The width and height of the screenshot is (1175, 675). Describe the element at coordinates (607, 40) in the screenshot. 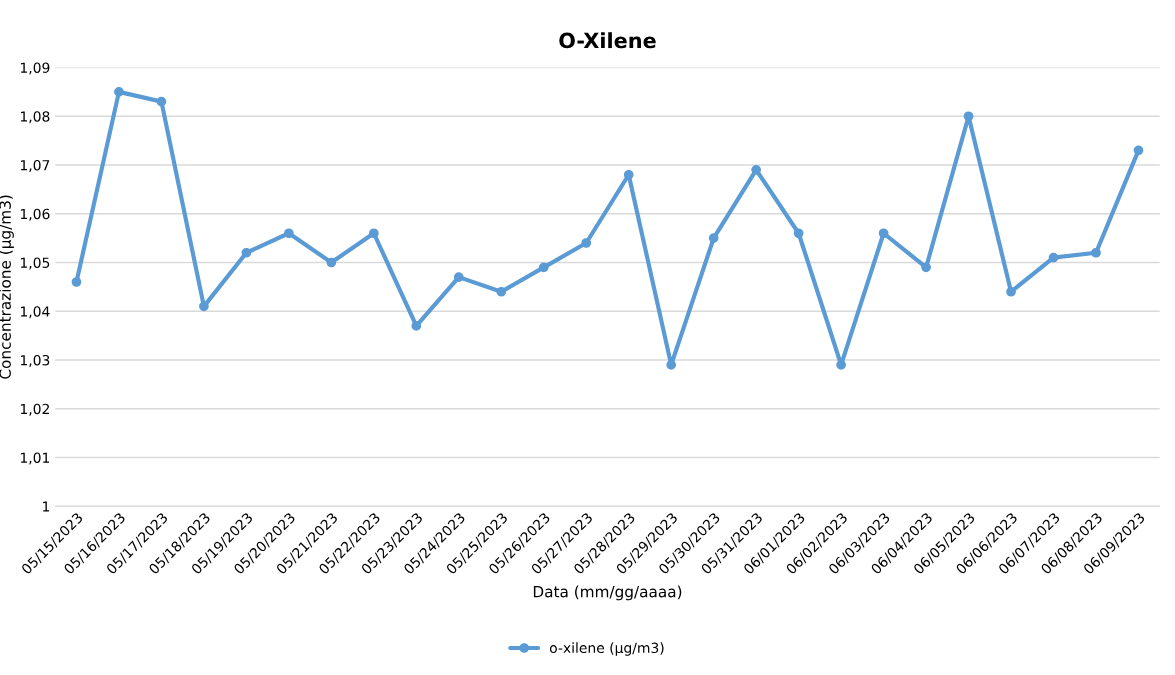

I see `chart-title: O-Xilene` at that location.